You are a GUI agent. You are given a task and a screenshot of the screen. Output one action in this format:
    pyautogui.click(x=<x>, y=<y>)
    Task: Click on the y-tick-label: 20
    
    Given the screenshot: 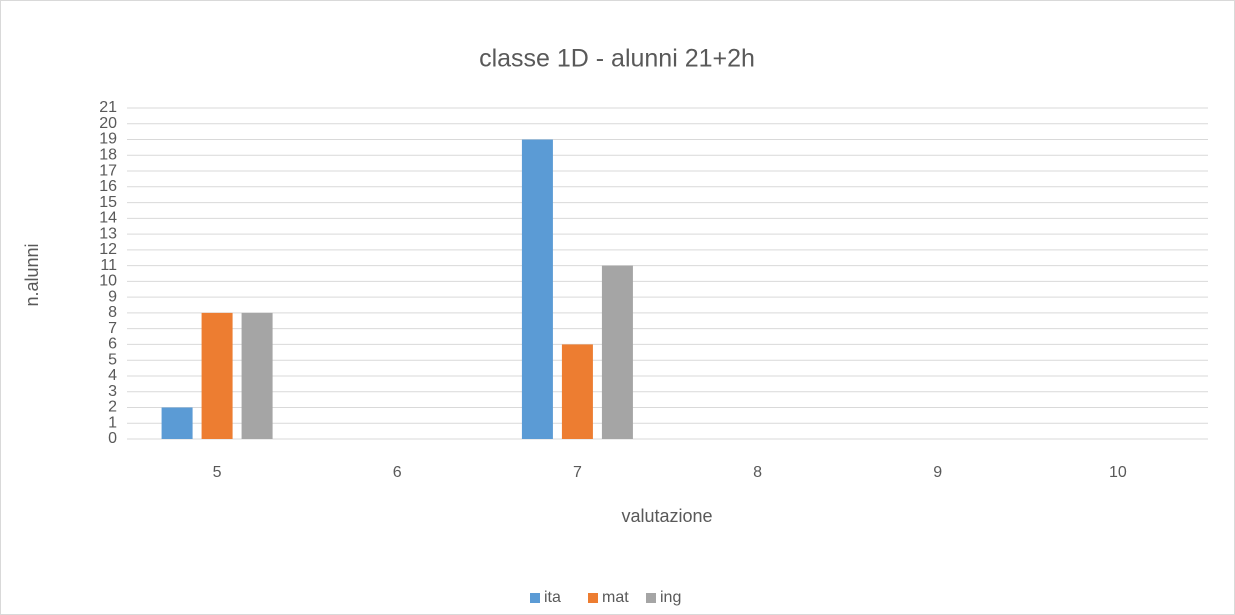 What is the action you would take?
    pyautogui.click(x=108, y=123)
    